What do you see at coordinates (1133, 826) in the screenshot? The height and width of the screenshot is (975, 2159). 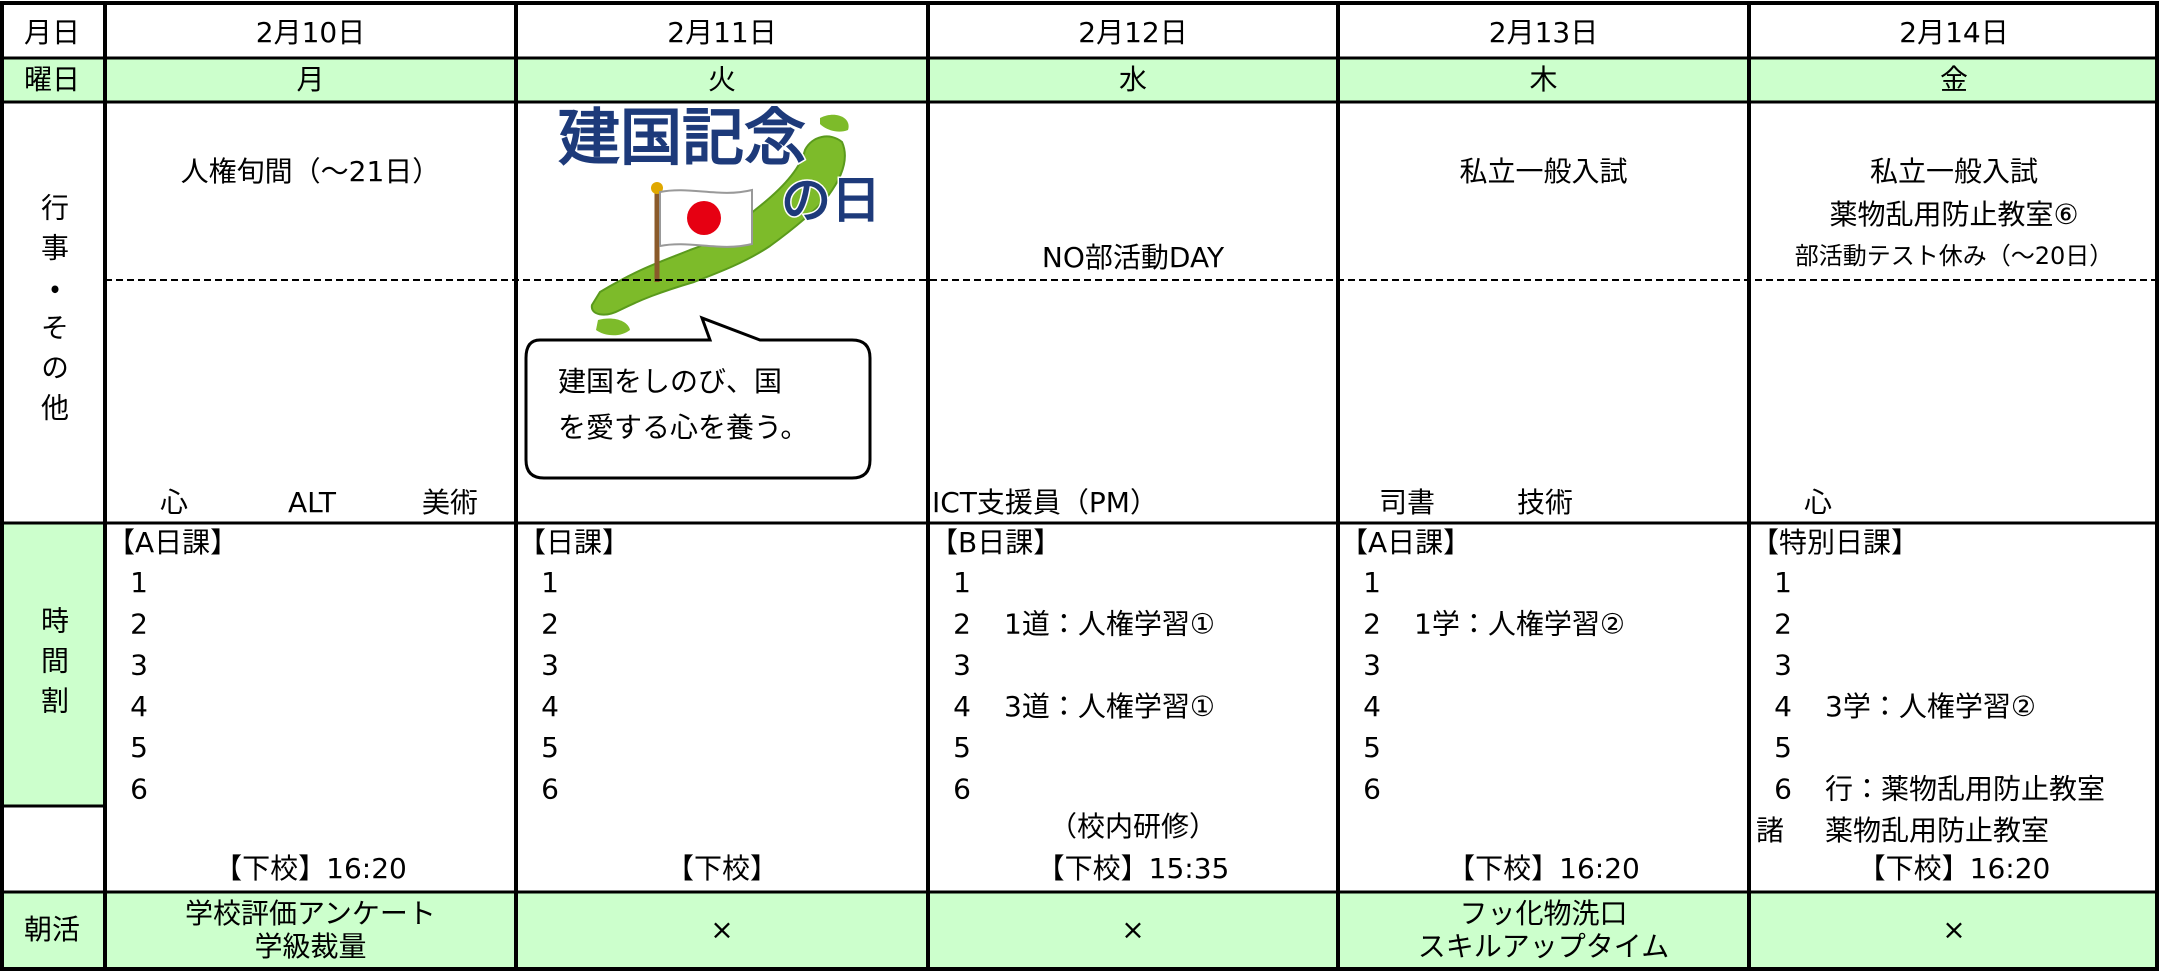 I see `schedule-note: （校内研修）` at bounding box center [1133, 826].